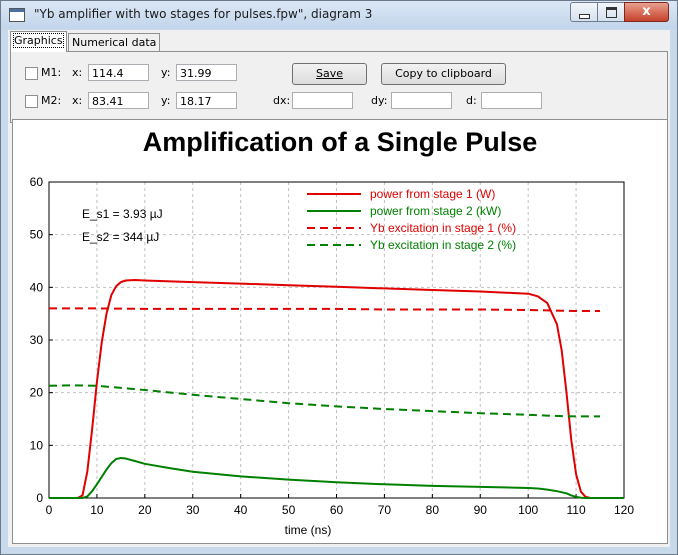  I want to click on dx-label: dx:, so click(282, 100).